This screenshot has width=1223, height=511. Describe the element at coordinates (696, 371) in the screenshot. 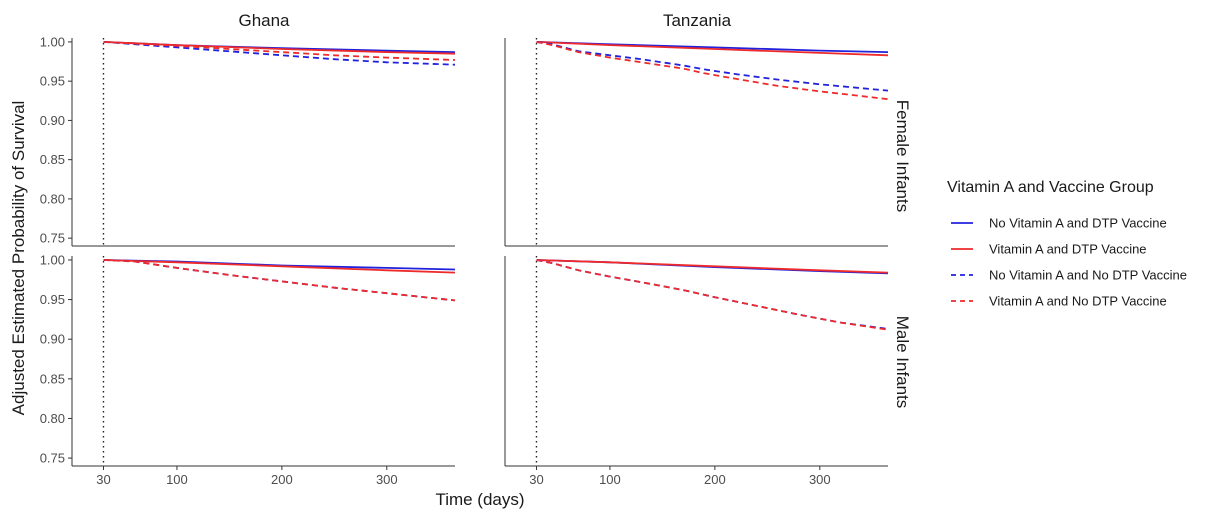

I see `panel-tanzania-male-infants: 30 100 200 300` at that location.